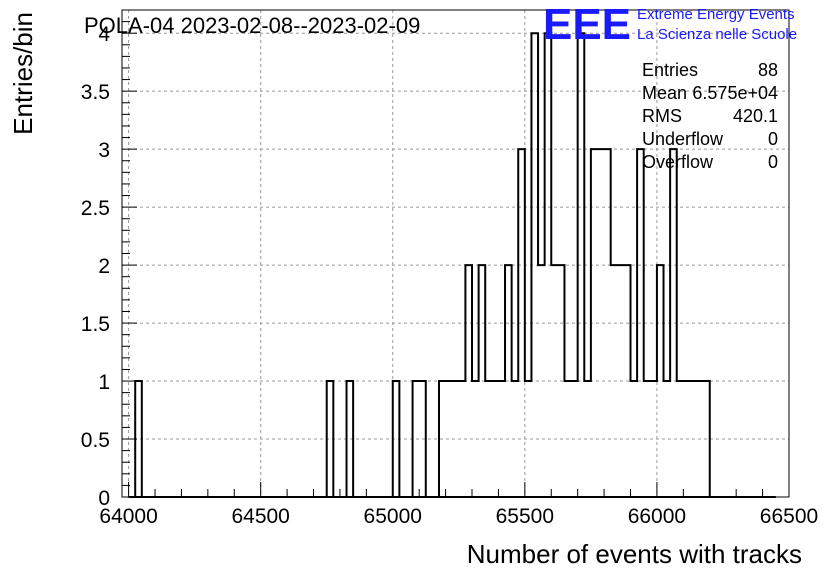 Image resolution: width=836 pixels, height=572 pixels. What do you see at coordinates (525, 516) in the screenshot?
I see `x-tick-label: 65500` at bounding box center [525, 516].